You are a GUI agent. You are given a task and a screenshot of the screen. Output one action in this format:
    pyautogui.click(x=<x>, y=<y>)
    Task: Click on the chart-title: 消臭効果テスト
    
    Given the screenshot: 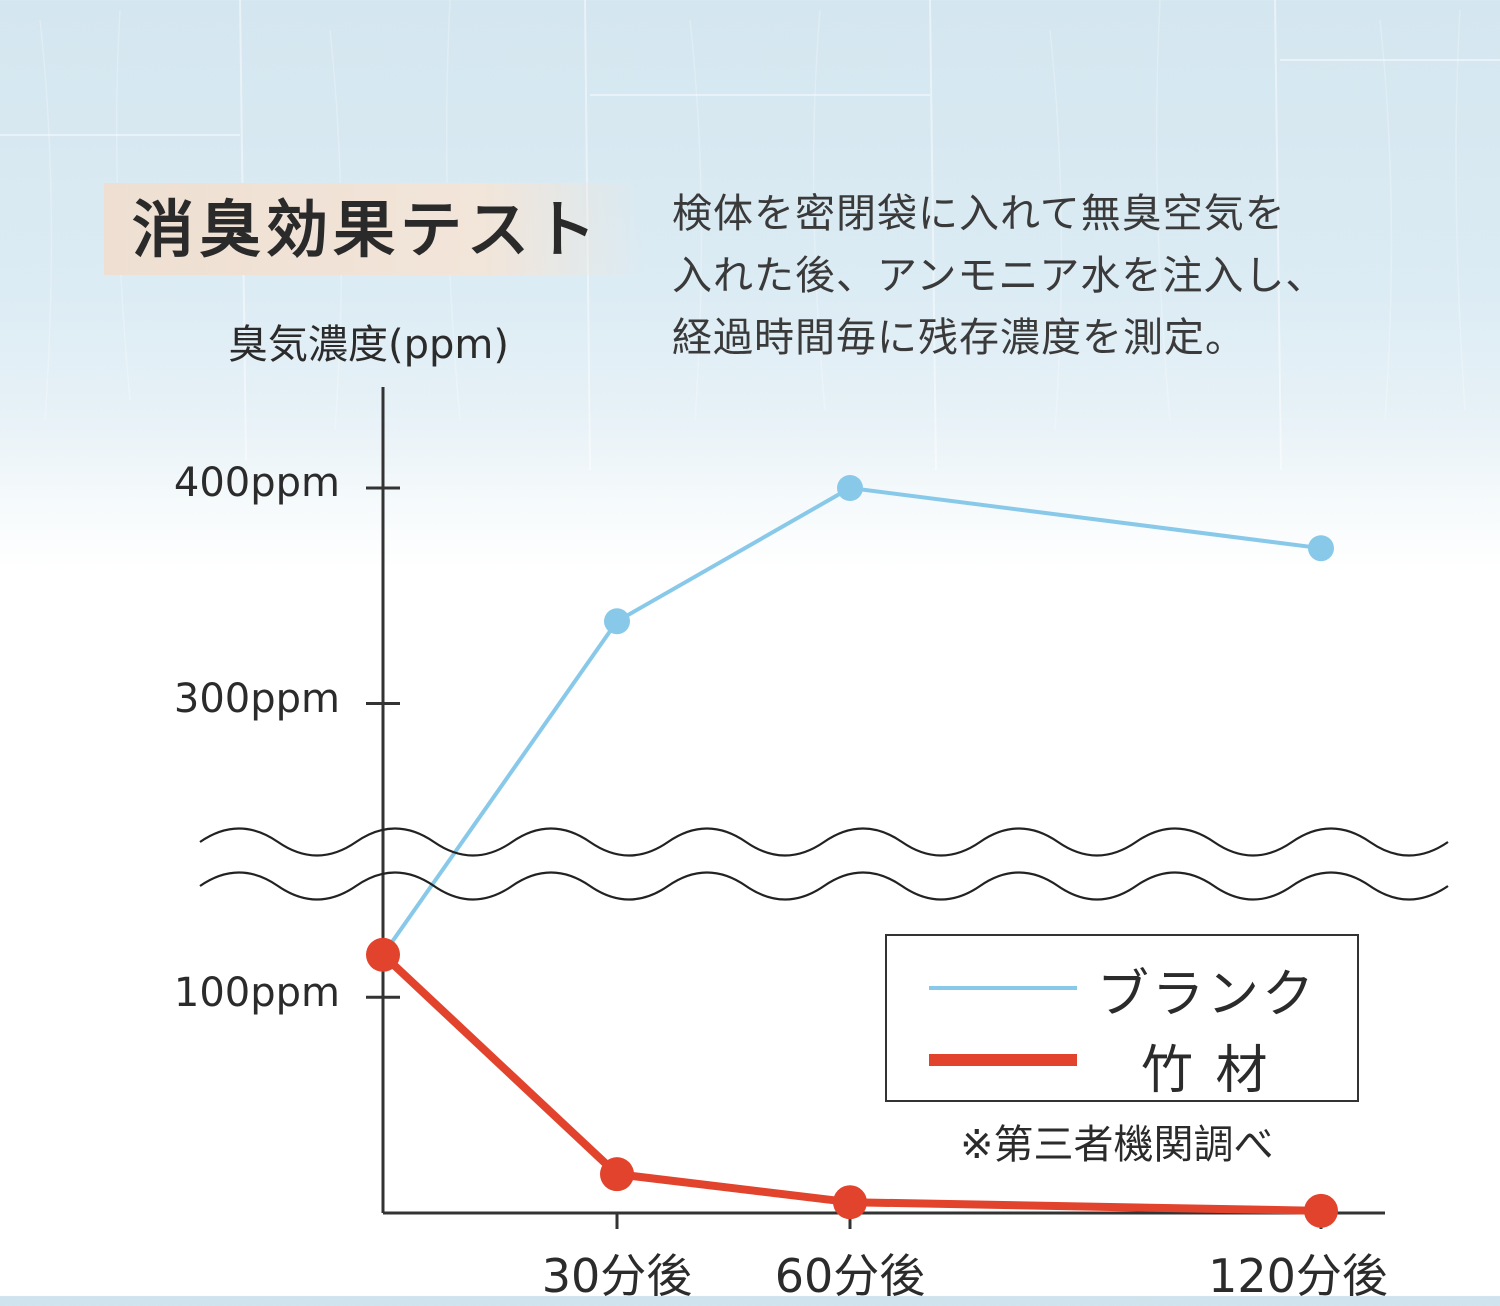 What is the action you would take?
    pyautogui.click(x=367, y=229)
    